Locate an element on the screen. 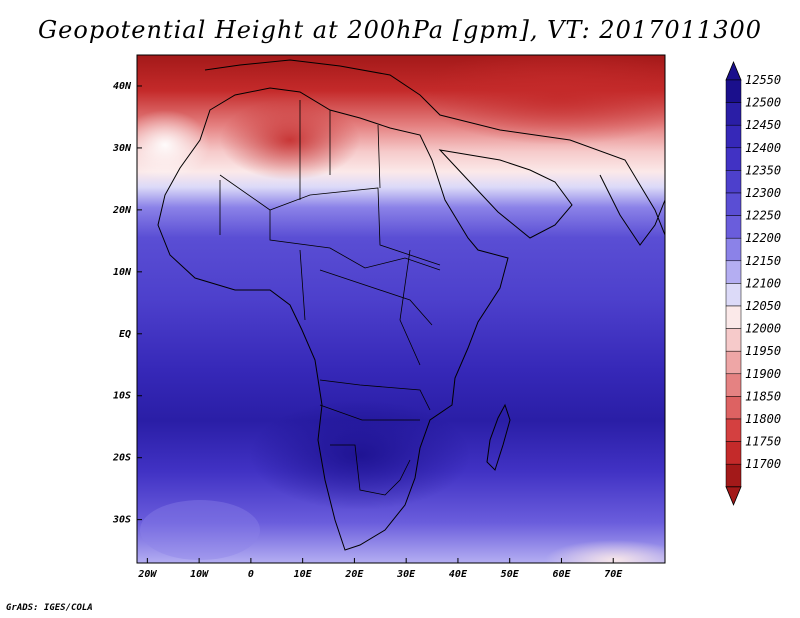 The height and width of the screenshot is (618, 800). colorbar-level-label: 12550 is located at coordinates (763, 80).